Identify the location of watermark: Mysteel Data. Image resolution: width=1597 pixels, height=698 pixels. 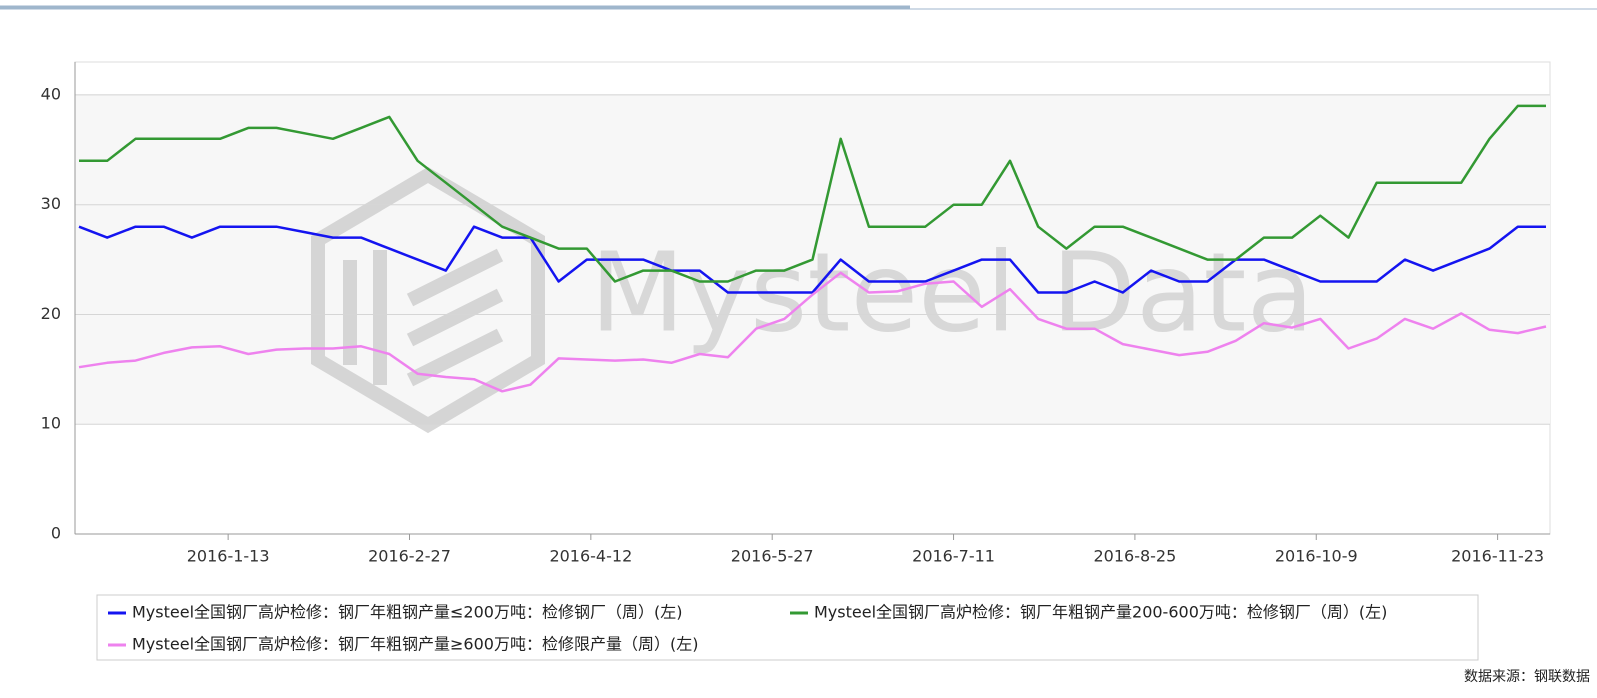
(952, 292).